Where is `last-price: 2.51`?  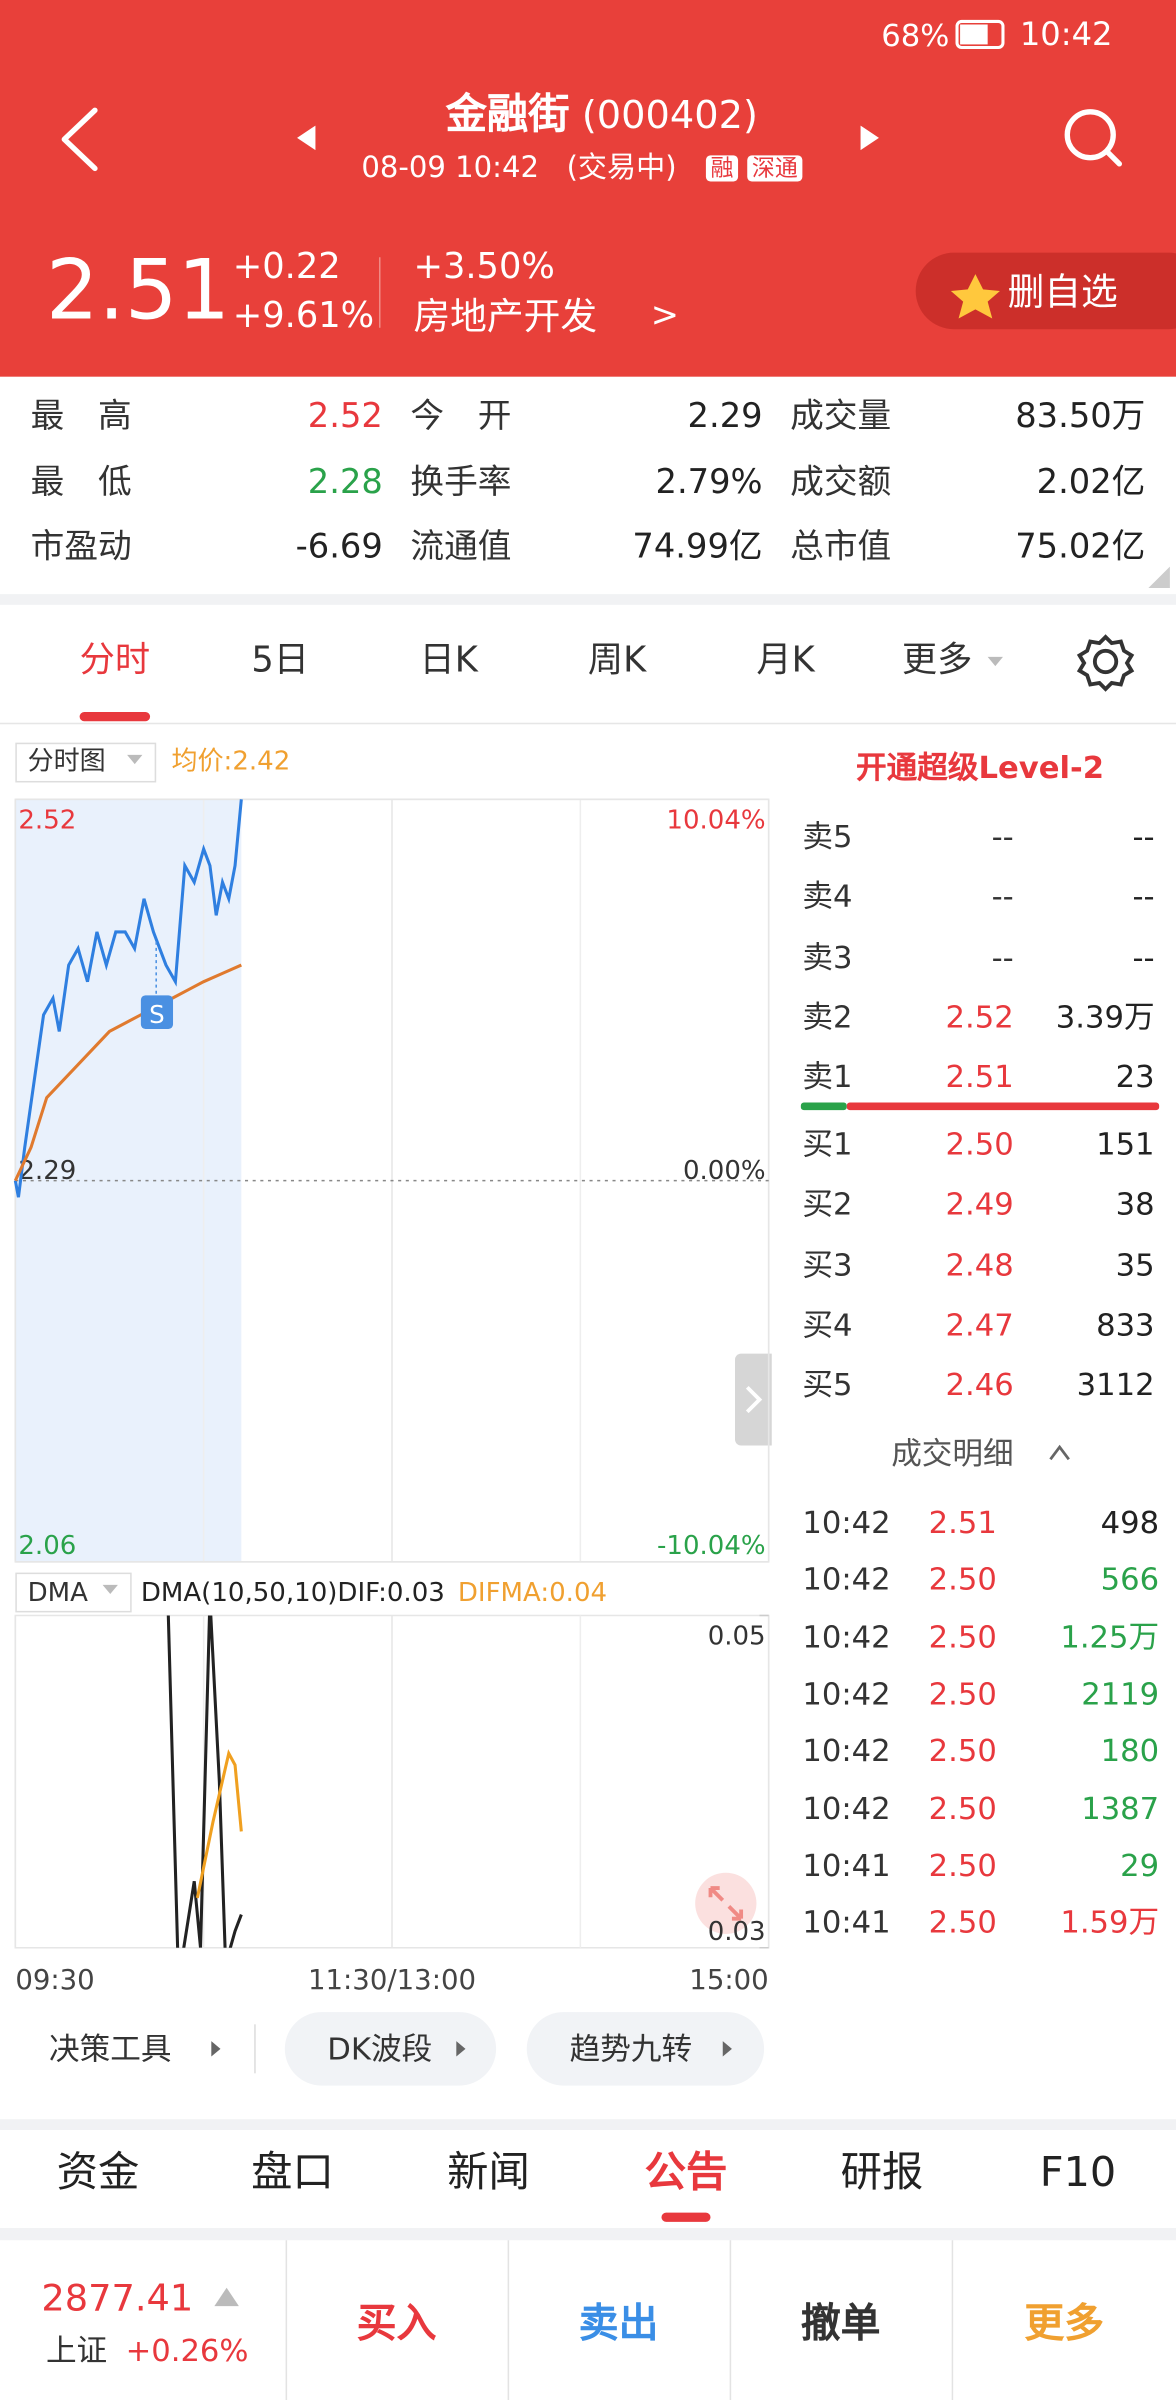 last-price: 2.51 is located at coordinates (138, 290).